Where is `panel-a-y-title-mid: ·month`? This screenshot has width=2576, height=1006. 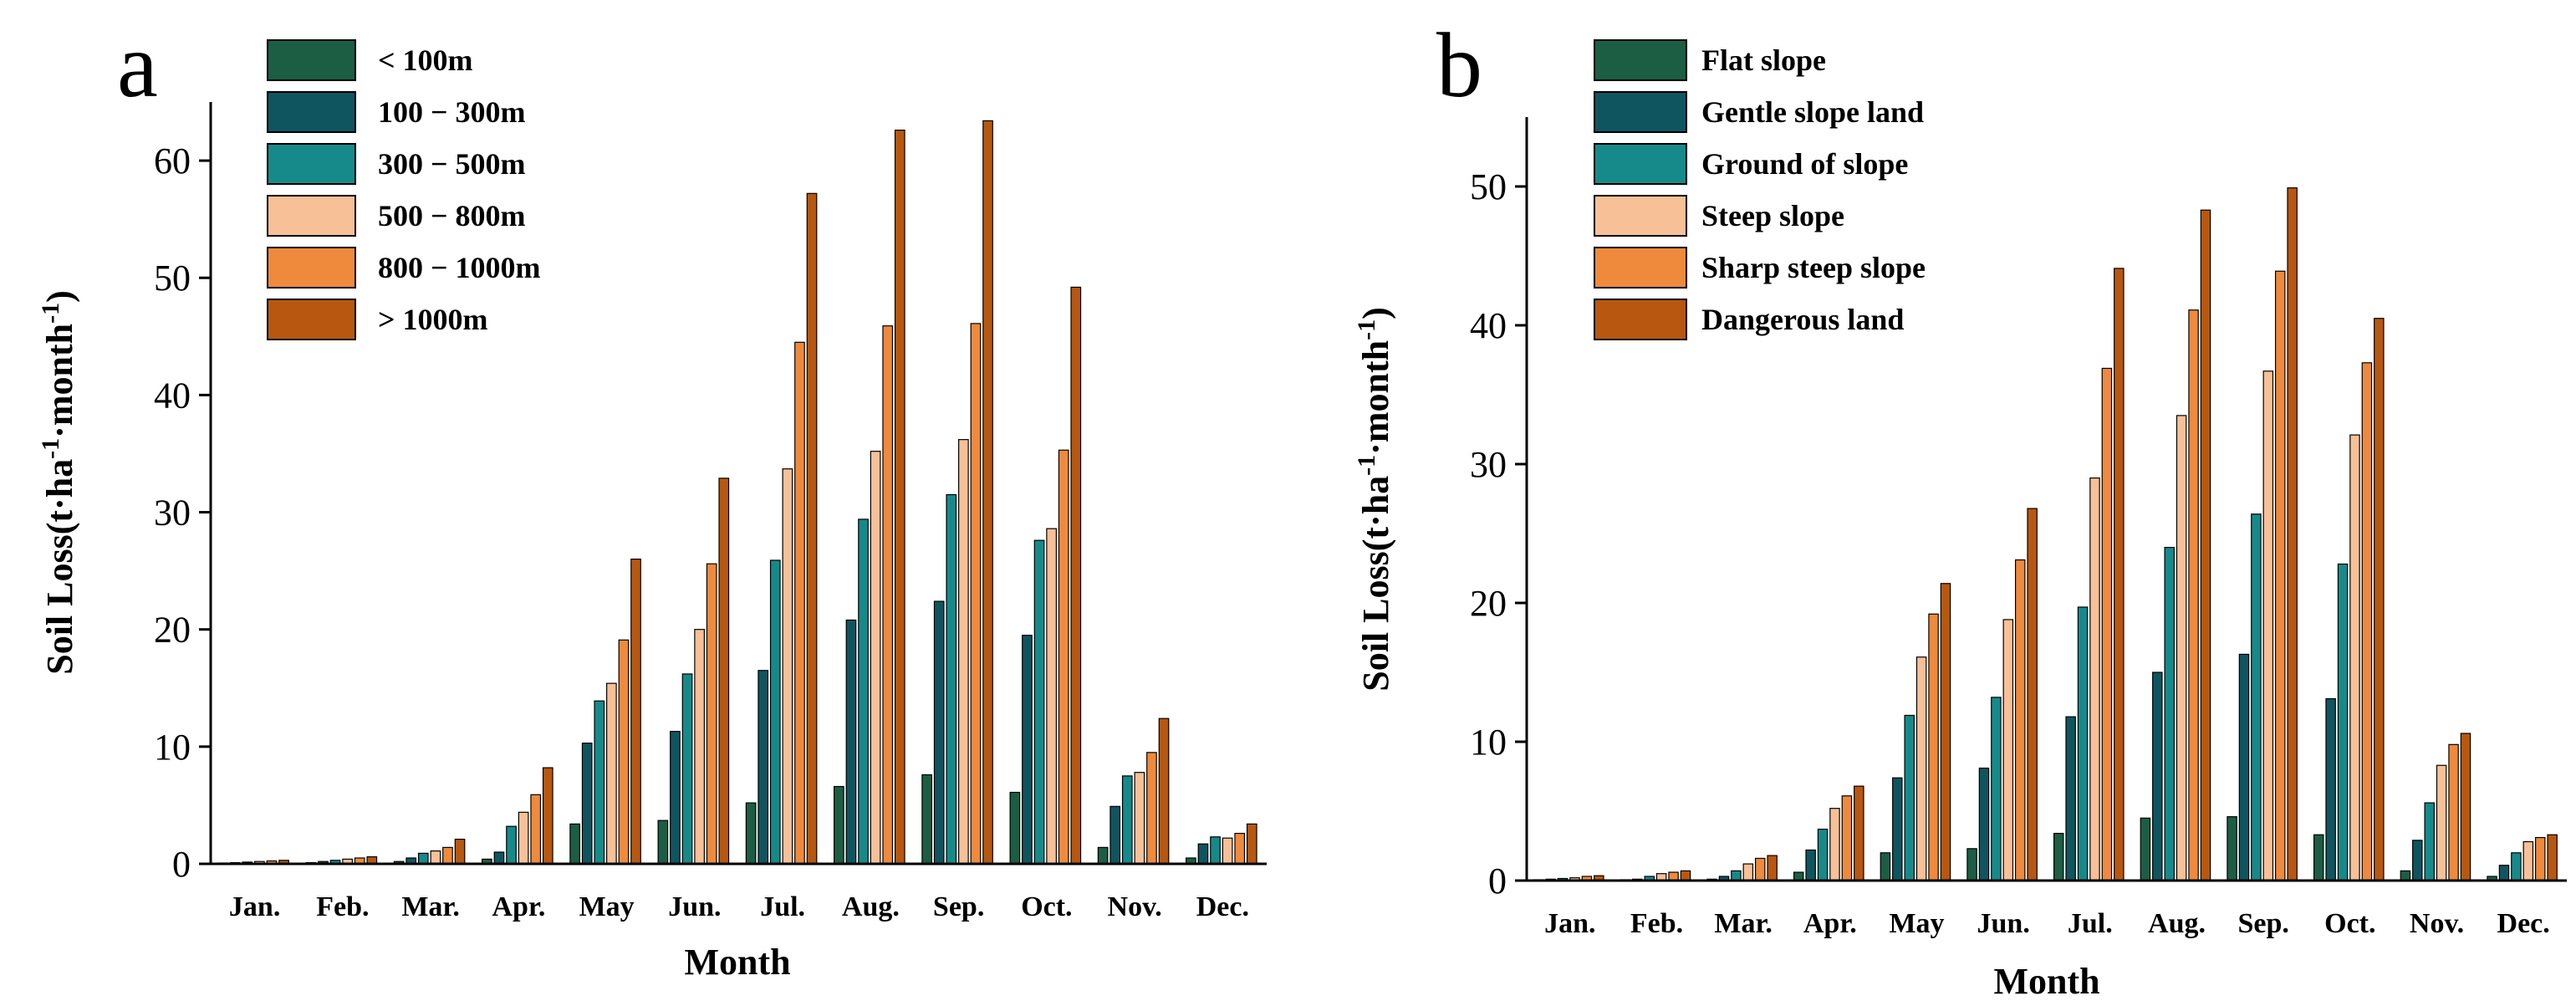
panel-a-y-title-mid: ·month is located at coordinates (59, 381).